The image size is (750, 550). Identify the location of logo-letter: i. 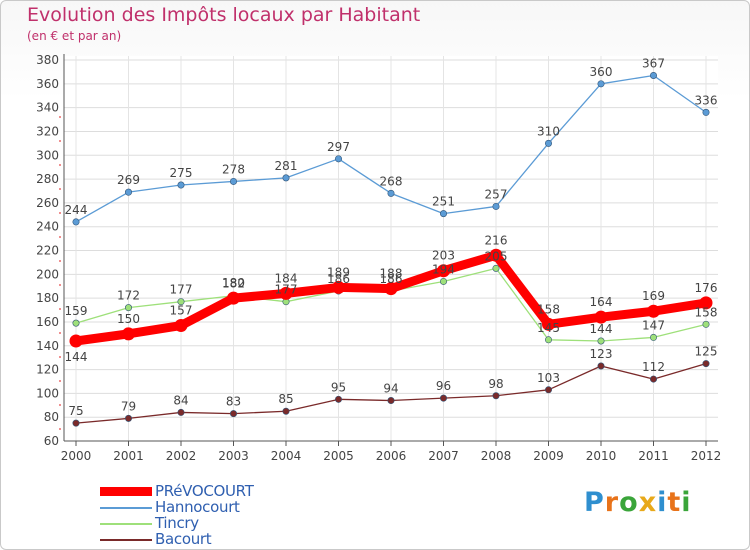
(686, 502).